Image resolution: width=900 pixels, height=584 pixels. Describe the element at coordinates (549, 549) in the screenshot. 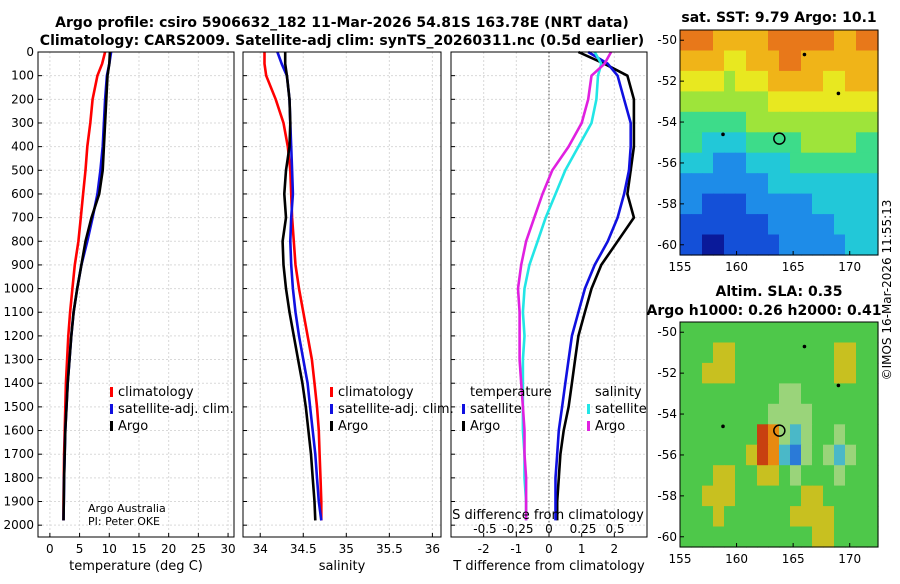

I see `x-tick-label: 0` at that location.